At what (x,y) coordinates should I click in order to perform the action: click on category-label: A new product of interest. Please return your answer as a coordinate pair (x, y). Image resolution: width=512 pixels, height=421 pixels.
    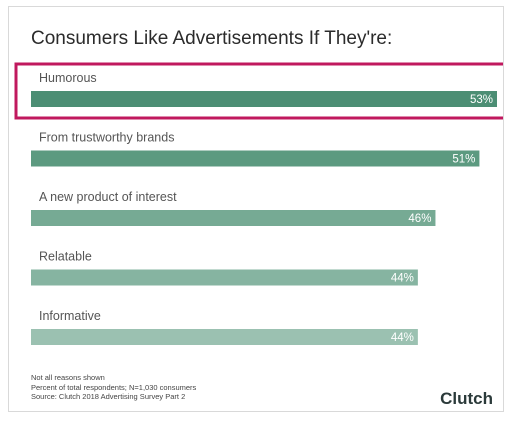
    Looking at the image, I should click on (108, 197).